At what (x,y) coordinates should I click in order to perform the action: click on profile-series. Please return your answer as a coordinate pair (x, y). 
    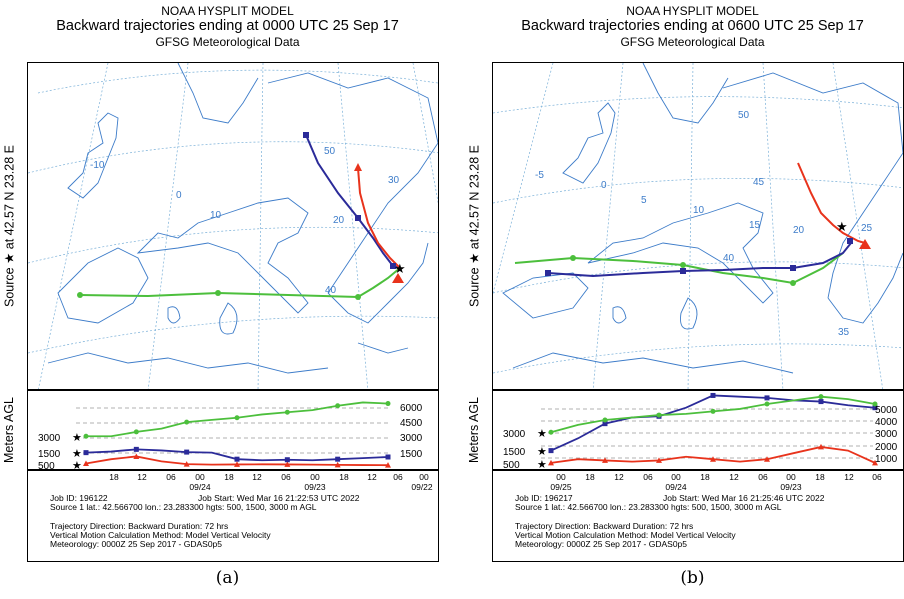
    Looking at the image, I should click on (237, 434).